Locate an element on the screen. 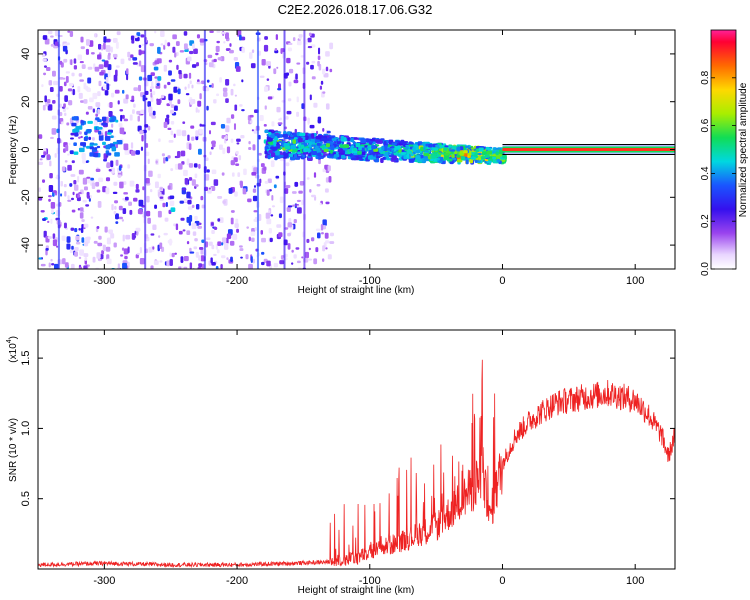  spectrogram-x-tick-label: -200 is located at coordinates (237, 281).